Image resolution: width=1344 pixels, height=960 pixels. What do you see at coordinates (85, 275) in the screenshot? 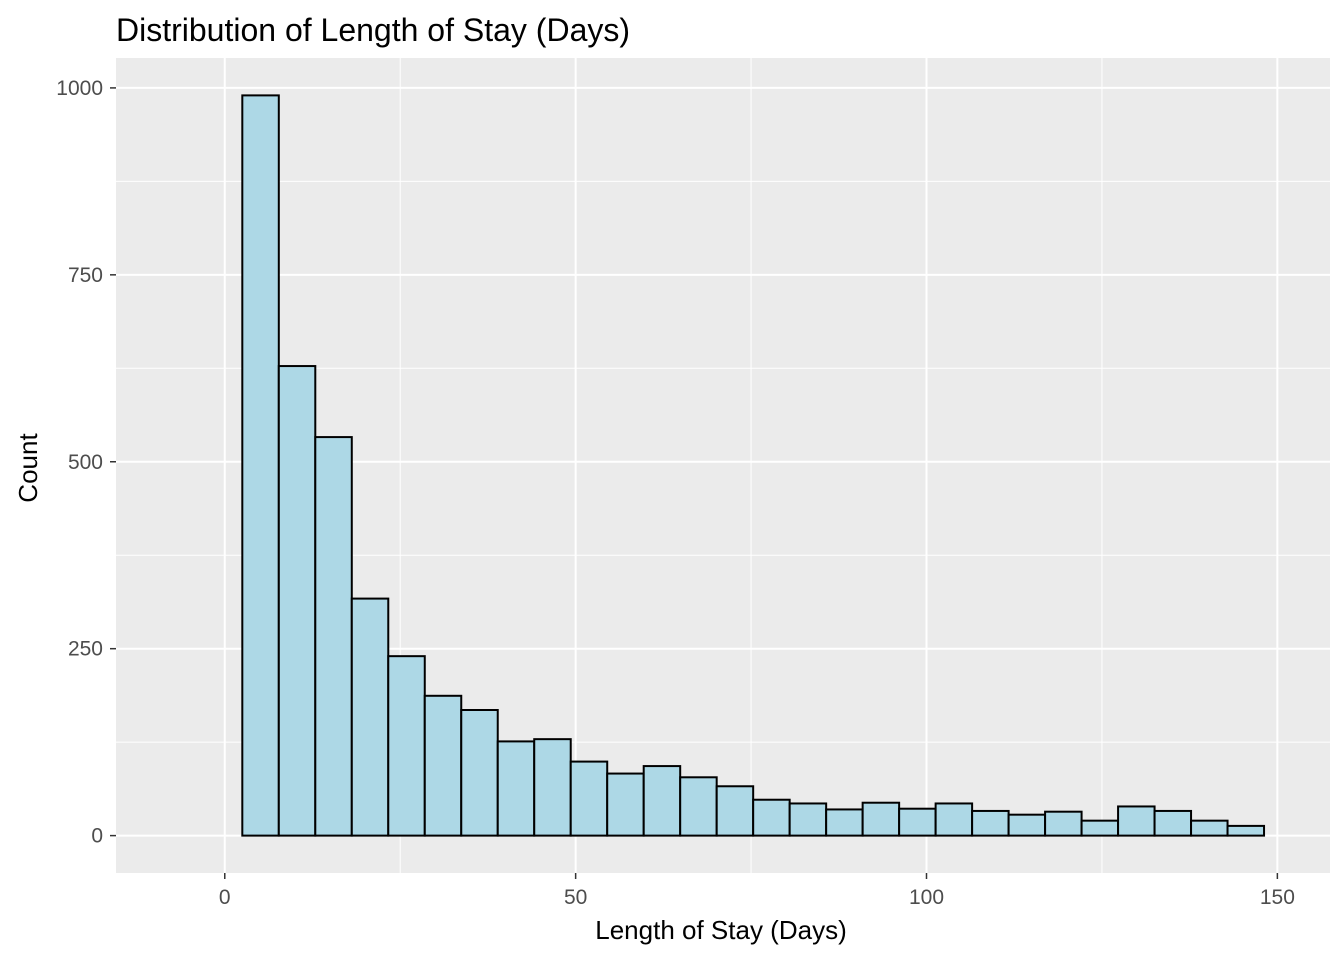
I see `y-tick-label: 750` at bounding box center [85, 275].